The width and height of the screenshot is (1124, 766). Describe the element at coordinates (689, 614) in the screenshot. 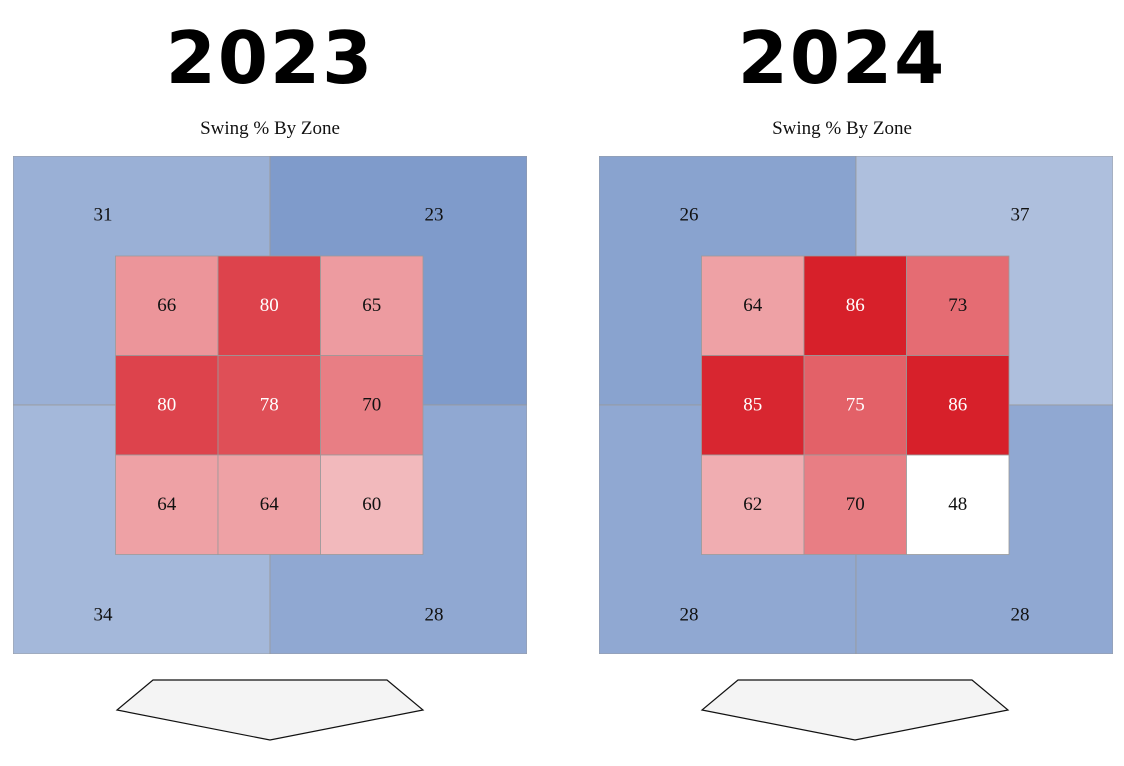

I see `outer-zone-label-bottom-left: 28` at that location.